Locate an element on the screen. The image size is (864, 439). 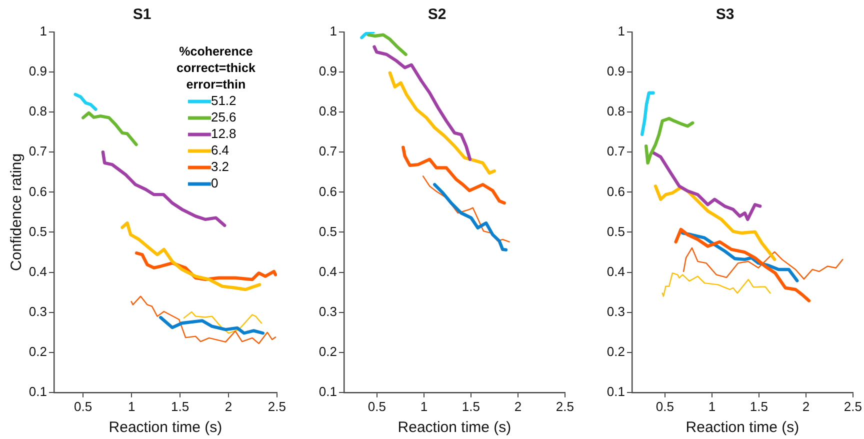
legend-label: 0 is located at coordinates (214, 183).